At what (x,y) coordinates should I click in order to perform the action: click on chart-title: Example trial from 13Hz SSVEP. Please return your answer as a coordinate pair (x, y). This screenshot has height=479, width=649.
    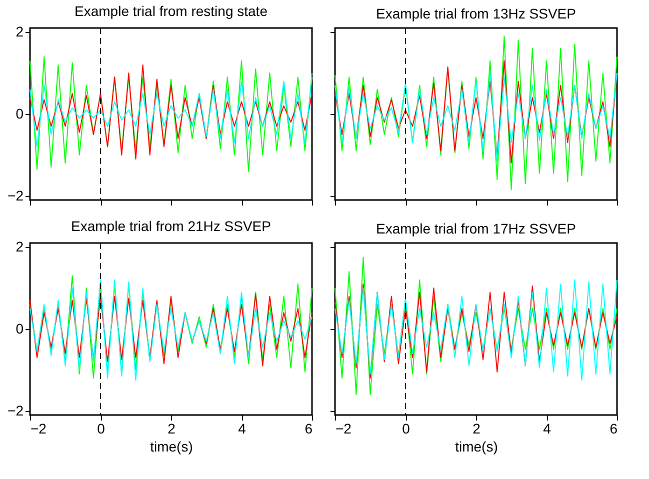
    Looking at the image, I should click on (476, 14).